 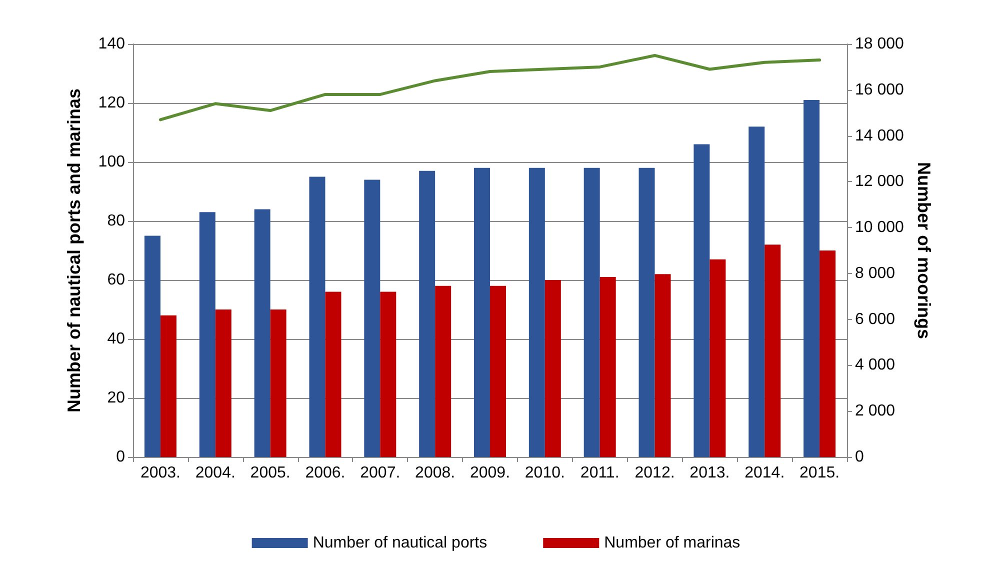 What do you see at coordinates (121, 457) in the screenshot?
I see `y-tick-label: 0` at bounding box center [121, 457].